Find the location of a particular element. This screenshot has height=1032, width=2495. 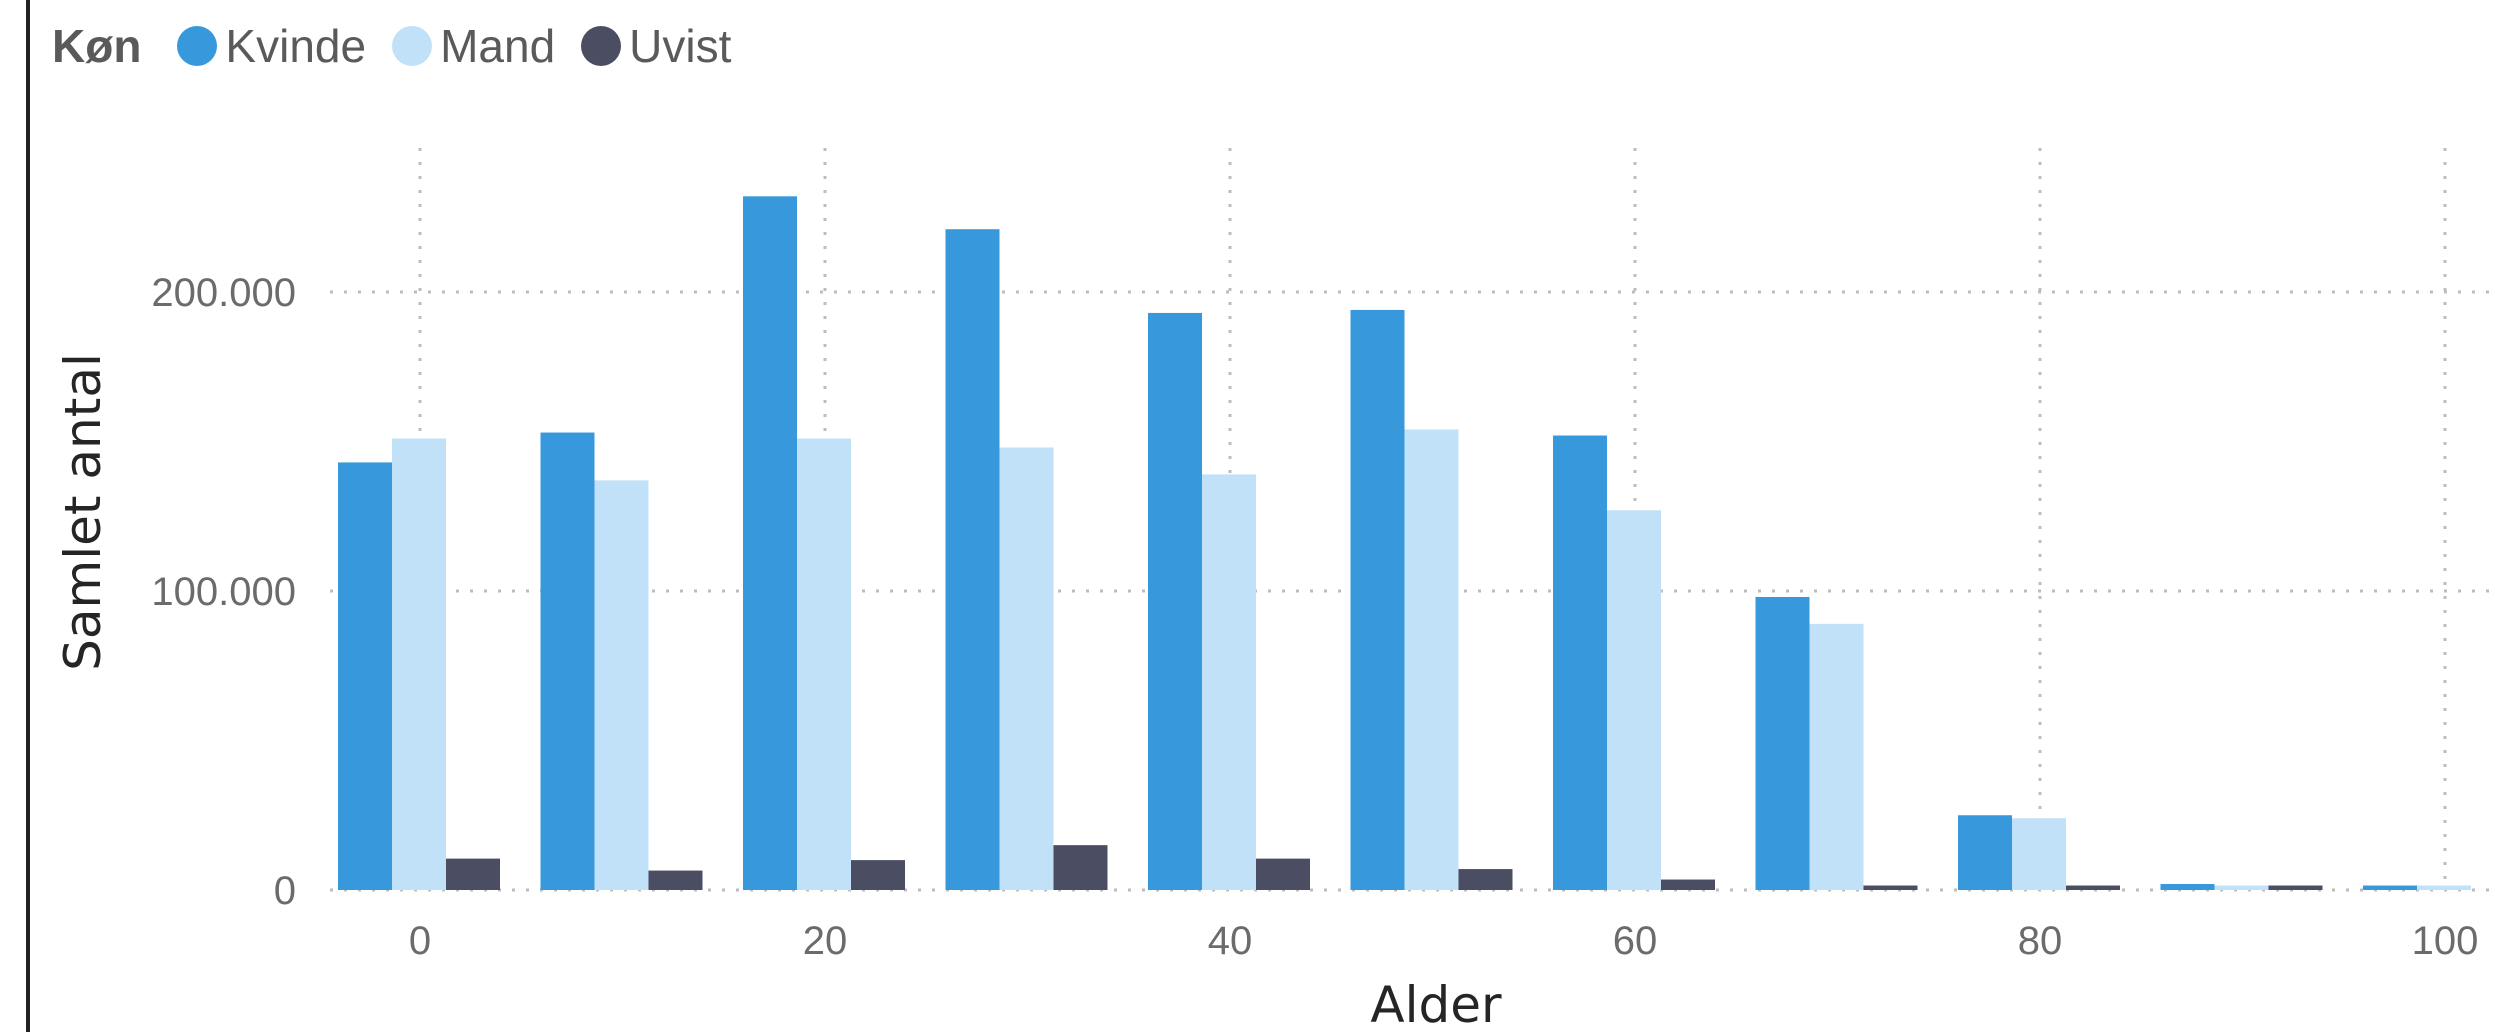

y-tick-label: 0 is located at coordinates (285, 891).